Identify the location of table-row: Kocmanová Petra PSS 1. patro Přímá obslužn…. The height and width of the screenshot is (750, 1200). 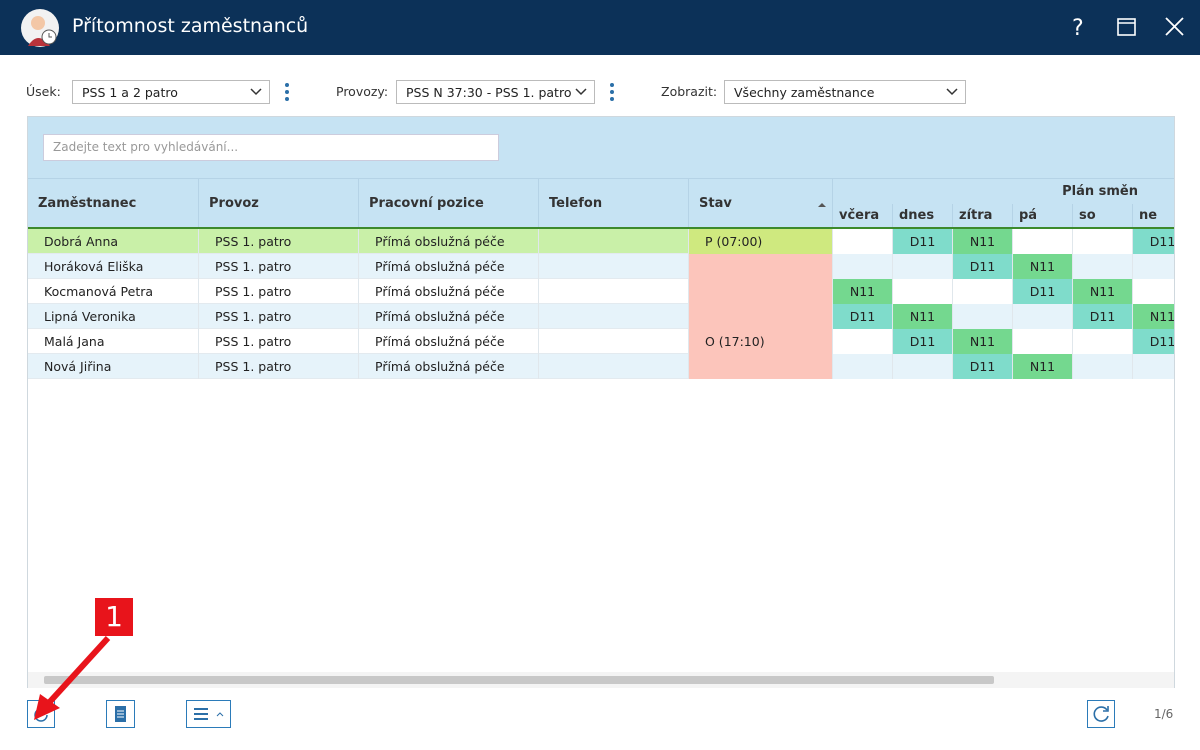
(601, 291).